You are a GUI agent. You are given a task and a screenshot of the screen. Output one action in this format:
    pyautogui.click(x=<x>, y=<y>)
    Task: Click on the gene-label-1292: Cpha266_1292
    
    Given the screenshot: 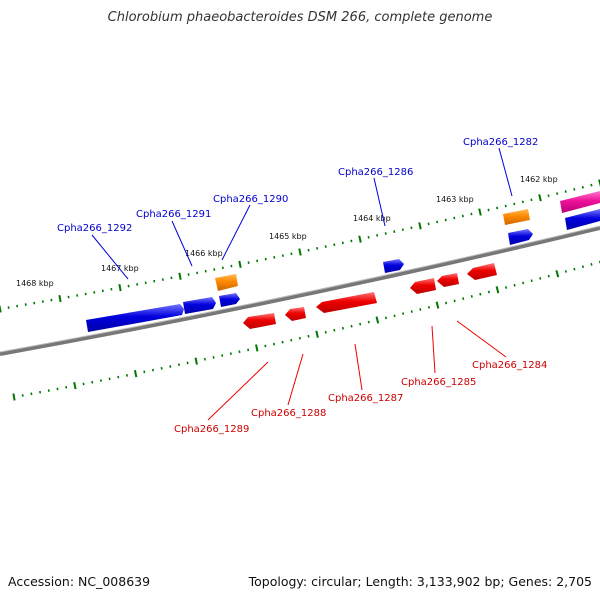 What is the action you would take?
    pyautogui.click(x=94, y=228)
    